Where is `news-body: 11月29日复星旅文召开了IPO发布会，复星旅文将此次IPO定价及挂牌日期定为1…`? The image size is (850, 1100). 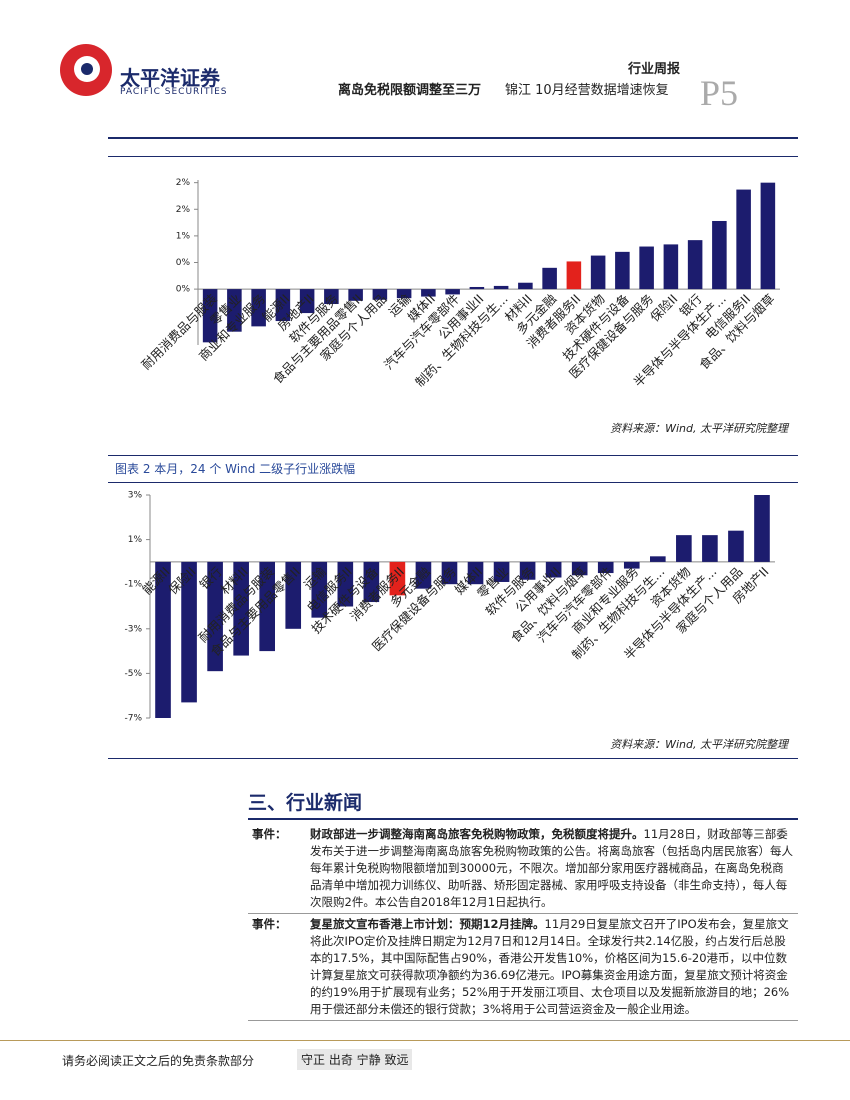 news-body: 11月29日复星旅文召开了IPO发布会，复星旅文将此次IPO定价及挂牌日期定为1… is located at coordinates (550, 966).